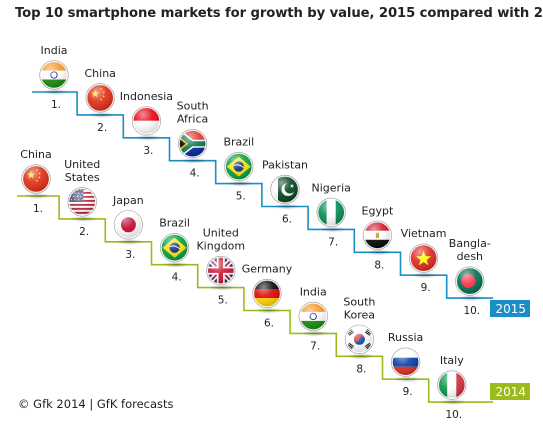 The height and width of the screenshot is (424, 543). Describe the element at coordinates (193, 146) in the screenshot. I see `south-africa-flag-icon` at that location.